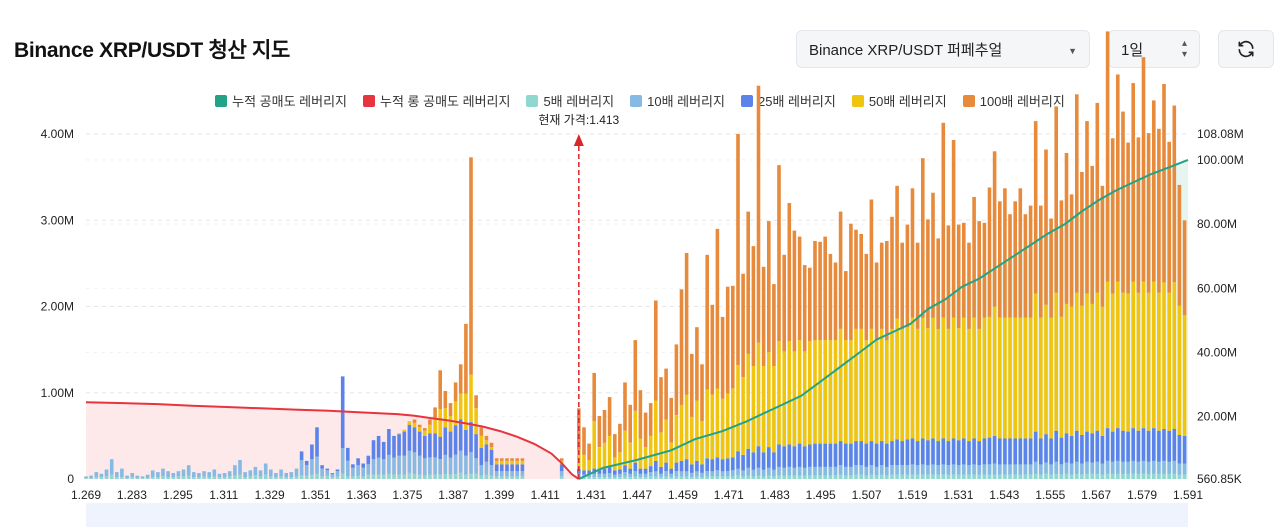 This screenshot has height=527, width=1280. I want to click on legend-item: 누적 롱 공매도 레버리지, so click(436, 100).